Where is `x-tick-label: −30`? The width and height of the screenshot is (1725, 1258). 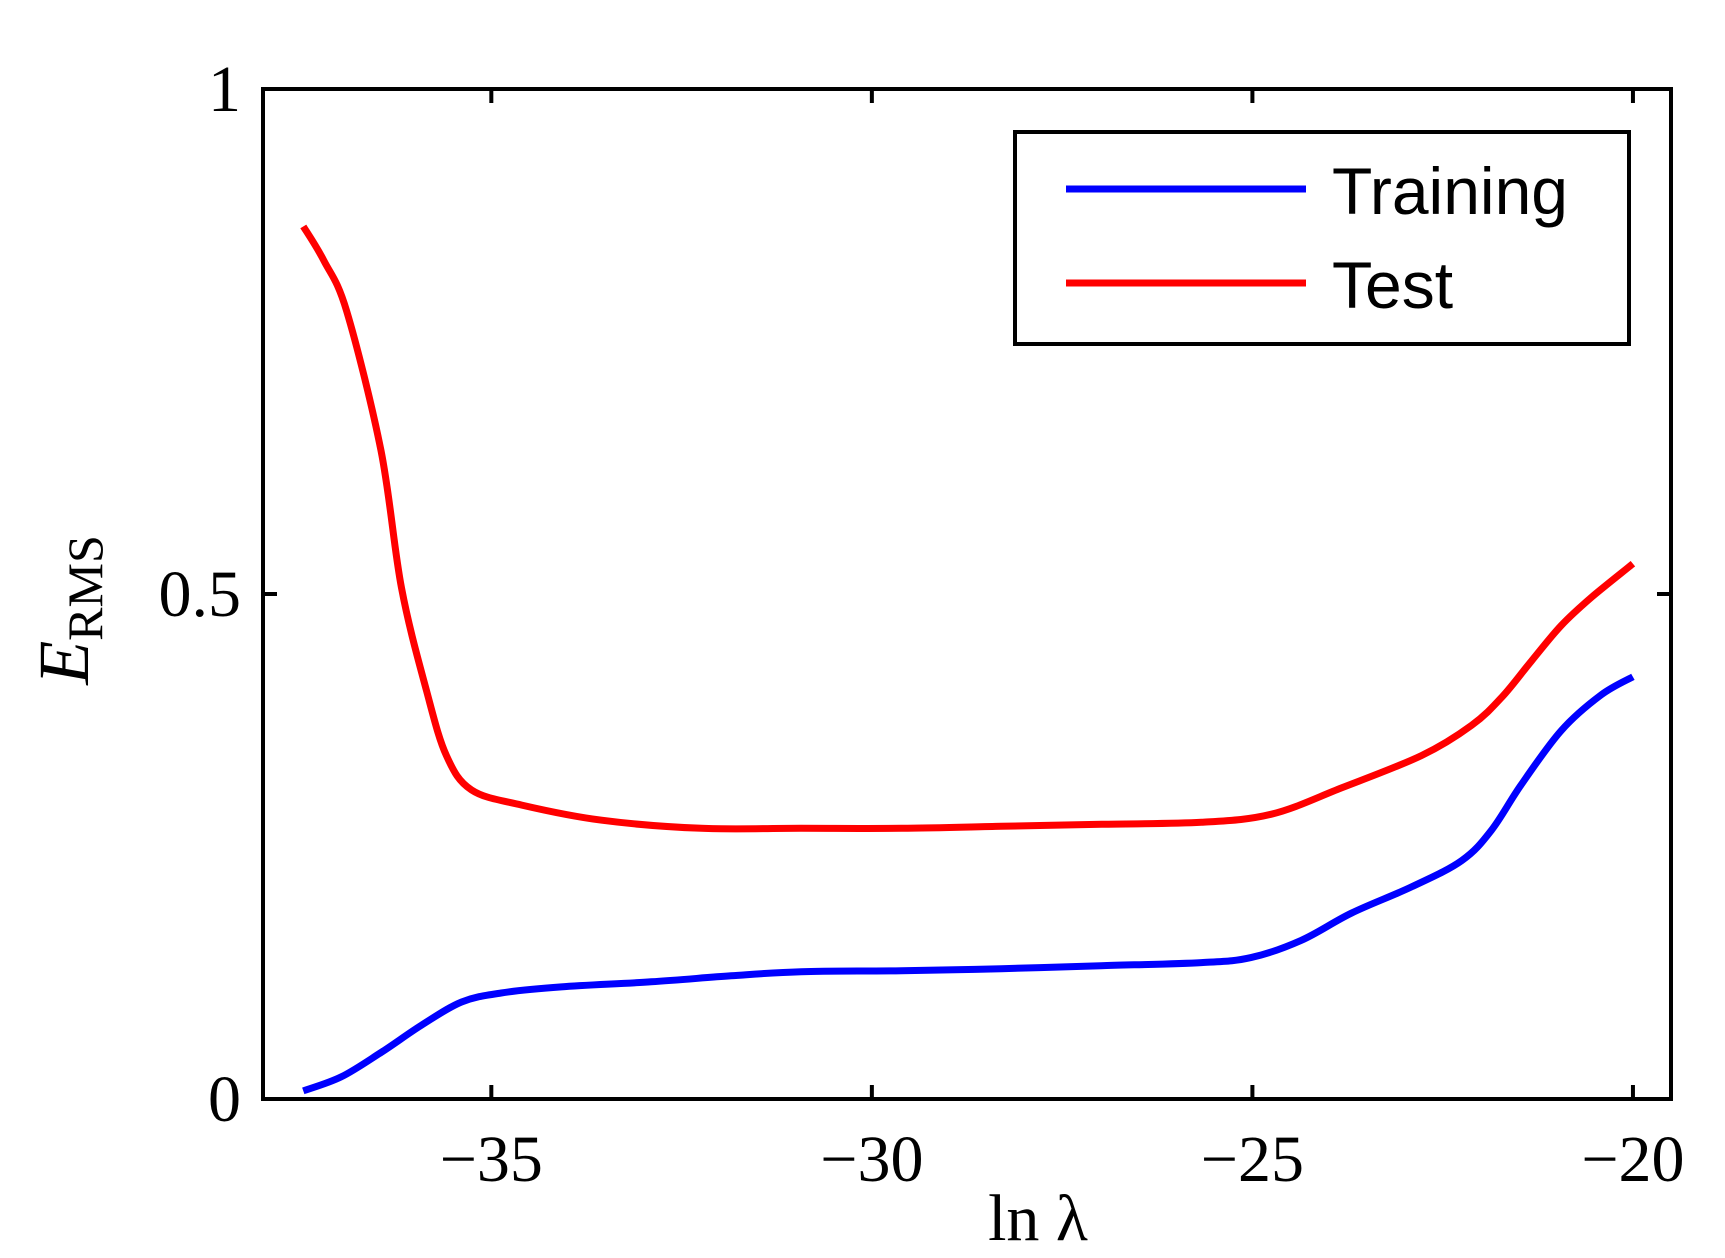
x-tick-label: −30 is located at coordinates (871, 1159).